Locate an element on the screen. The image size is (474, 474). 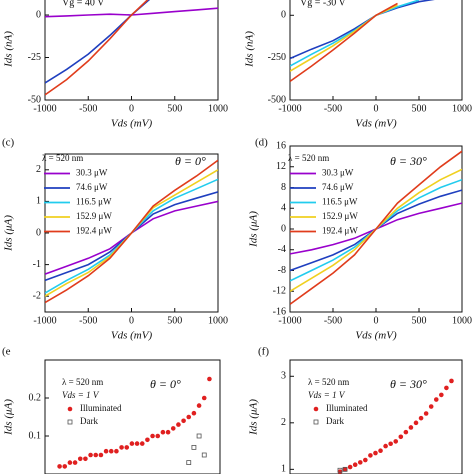
annotation: Vg = -30 V is located at coordinates (323, 4).